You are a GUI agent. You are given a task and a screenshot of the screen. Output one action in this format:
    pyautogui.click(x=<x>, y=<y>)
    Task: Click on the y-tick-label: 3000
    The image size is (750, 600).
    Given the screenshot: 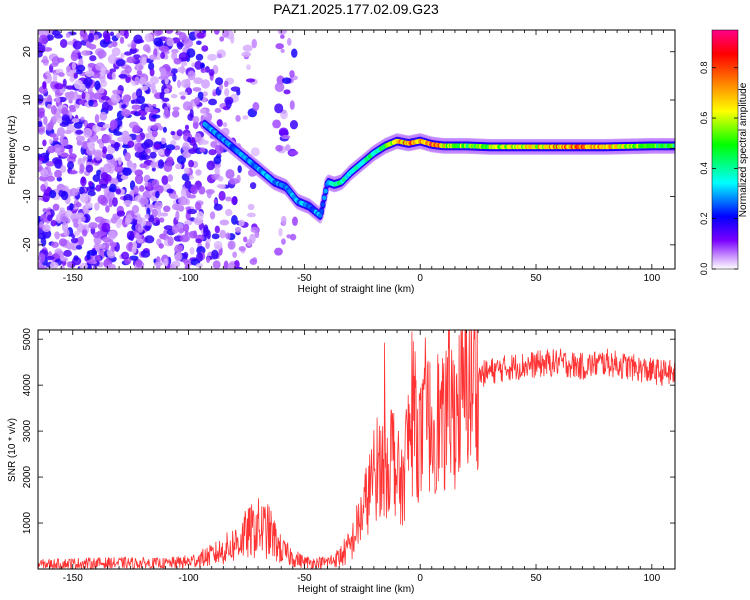 What is the action you would take?
    pyautogui.click(x=27, y=431)
    